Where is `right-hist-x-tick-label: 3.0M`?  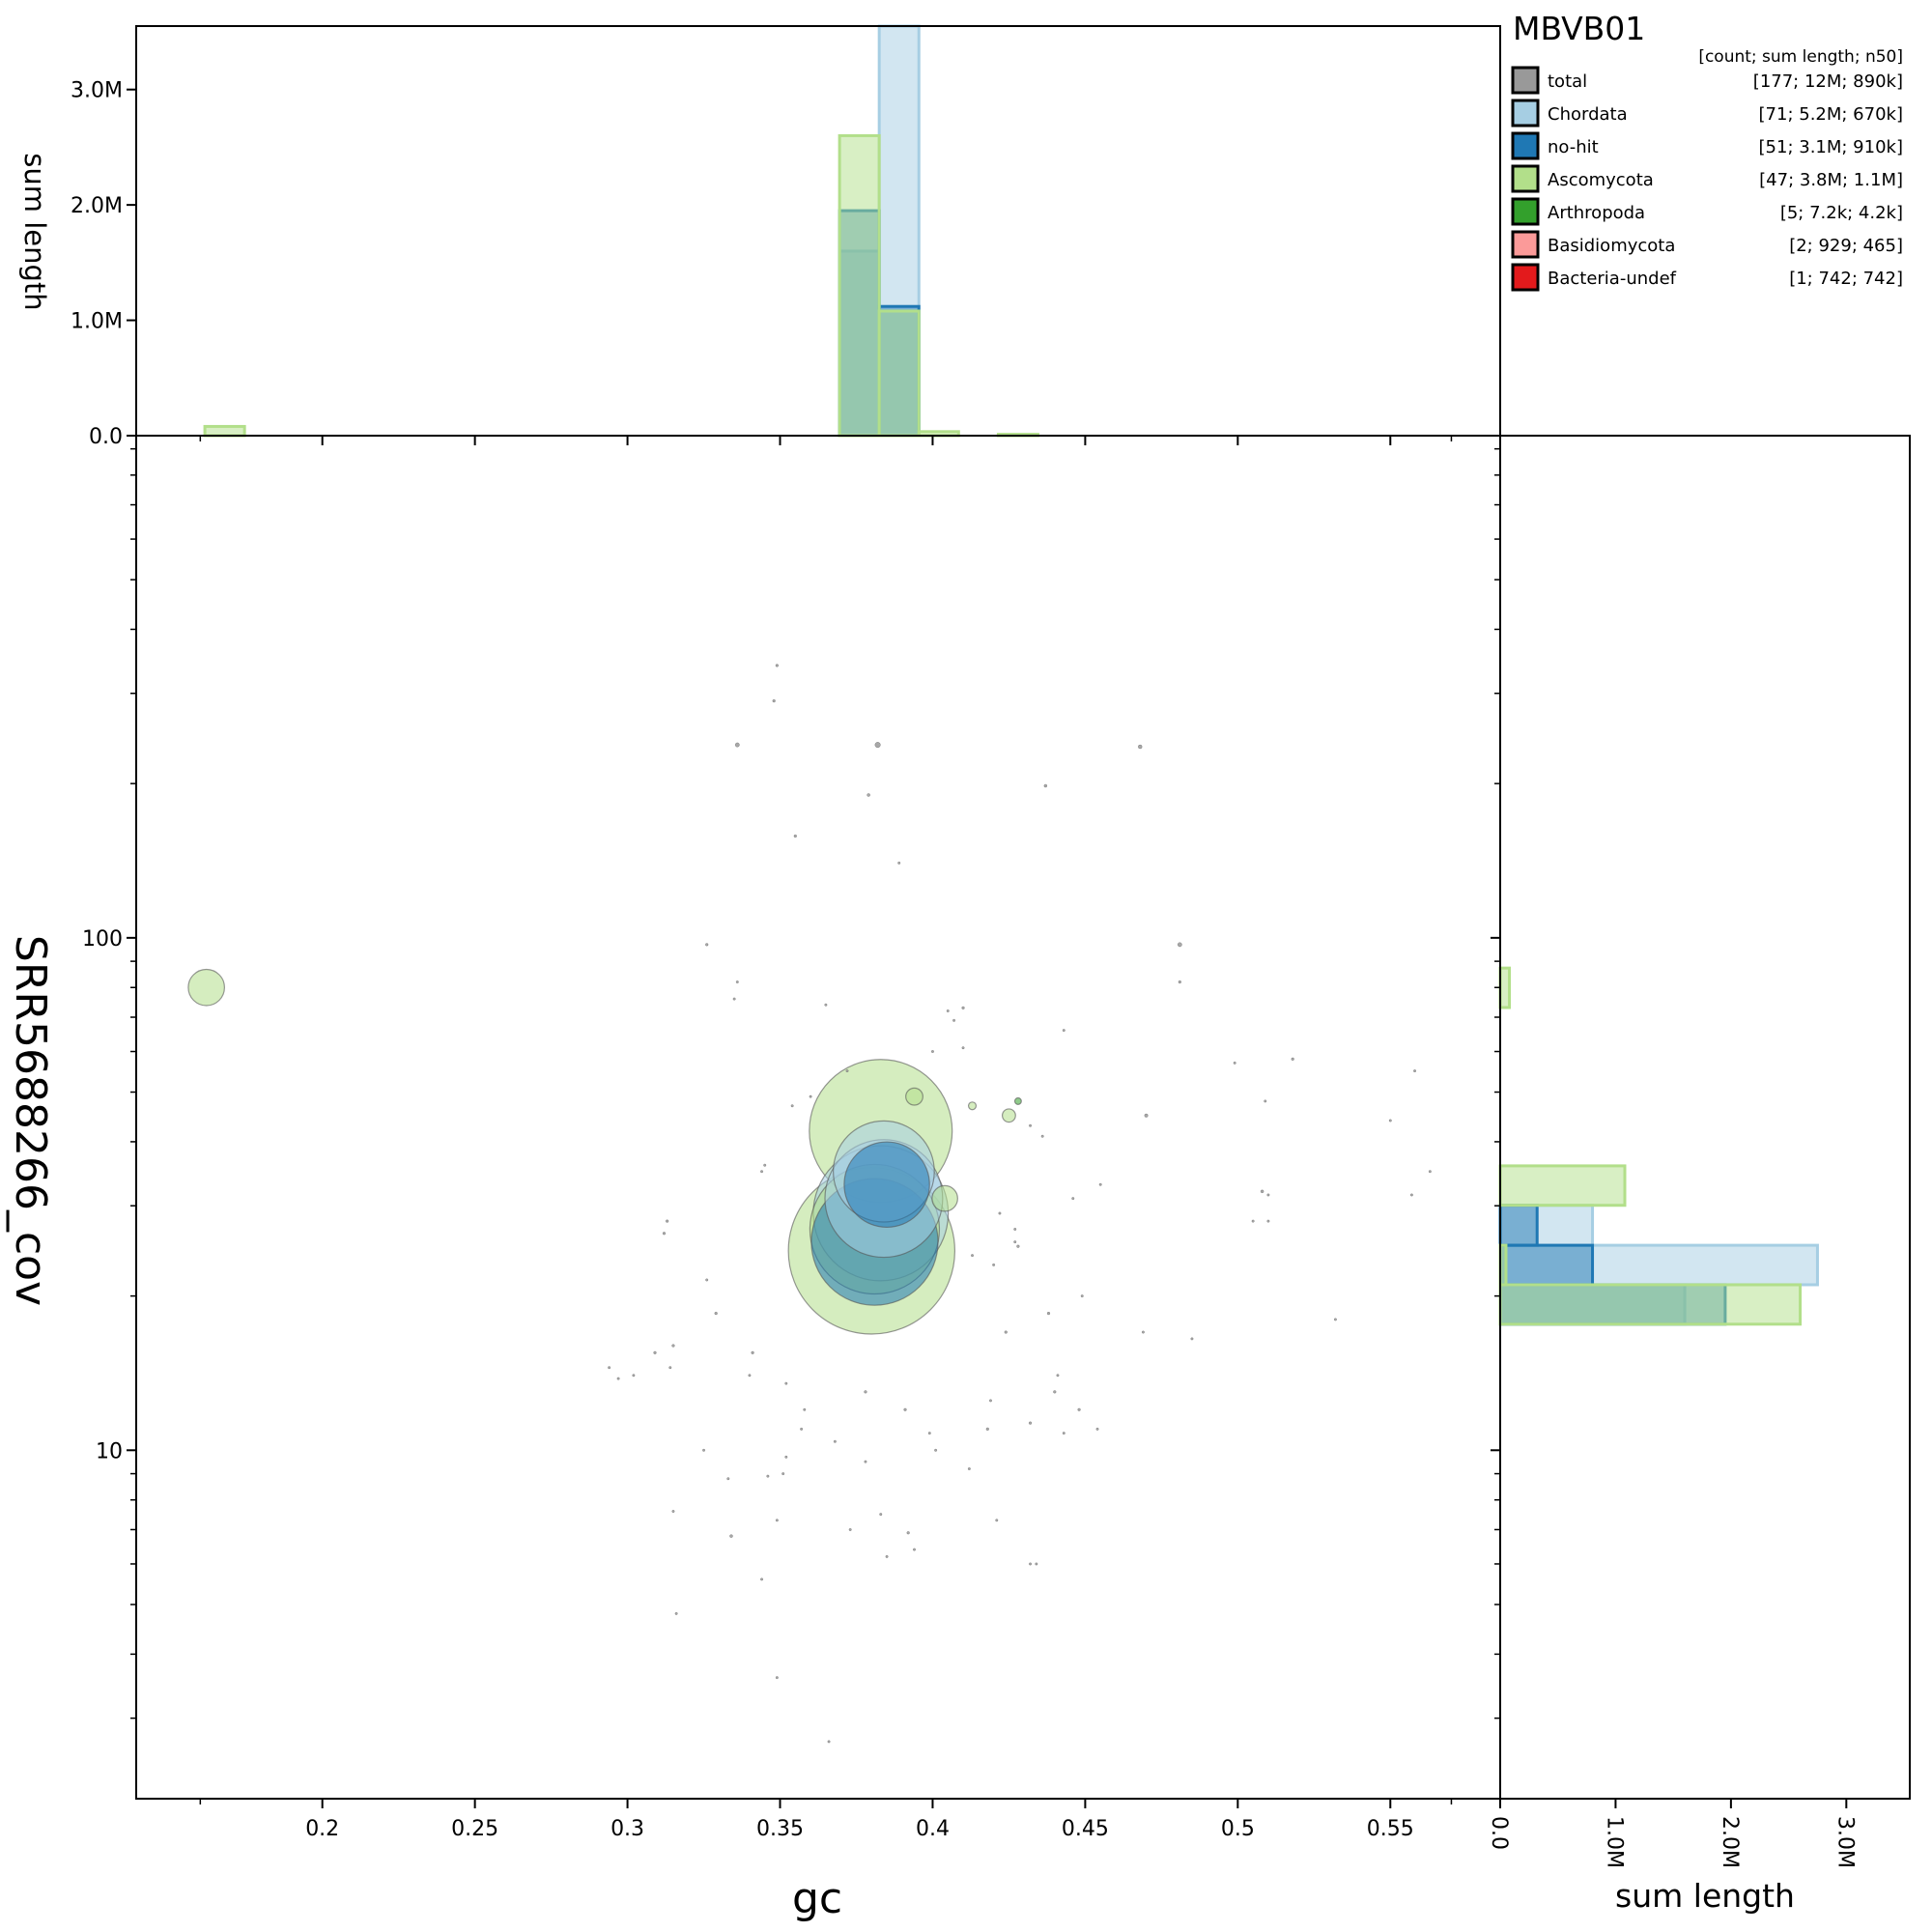 right-hist-x-tick-label: 3.0M is located at coordinates (1845, 1842).